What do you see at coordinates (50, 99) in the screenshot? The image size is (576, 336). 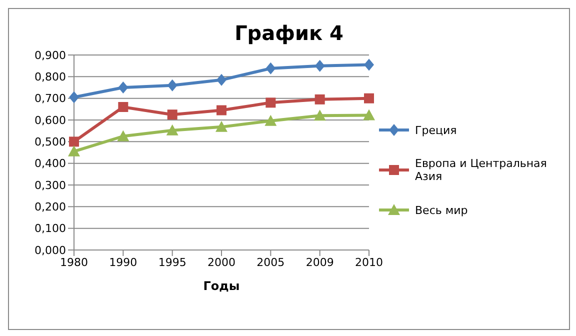 I see `y-tick-label: 0,700` at bounding box center [50, 99].